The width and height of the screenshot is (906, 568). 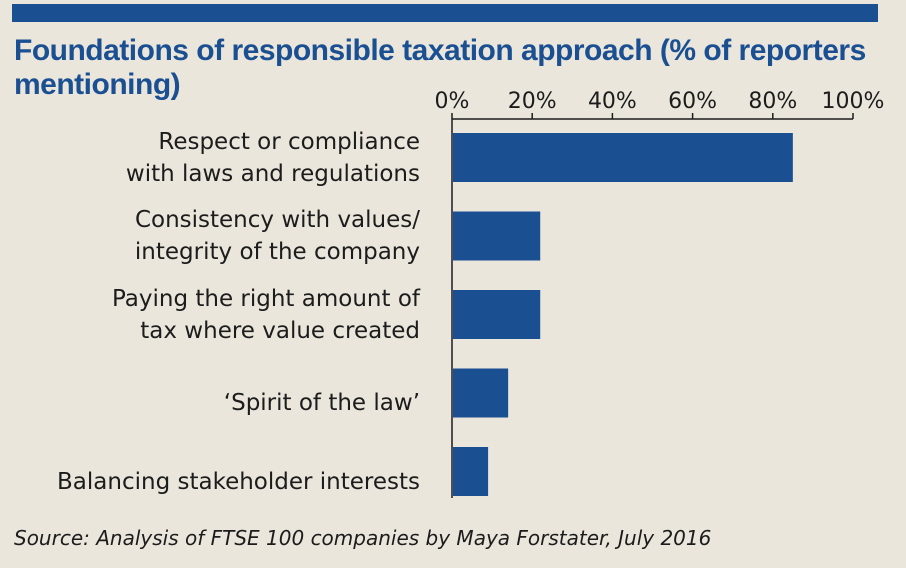 I want to click on category-label-line: integrity of the company, so click(x=277, y=252).